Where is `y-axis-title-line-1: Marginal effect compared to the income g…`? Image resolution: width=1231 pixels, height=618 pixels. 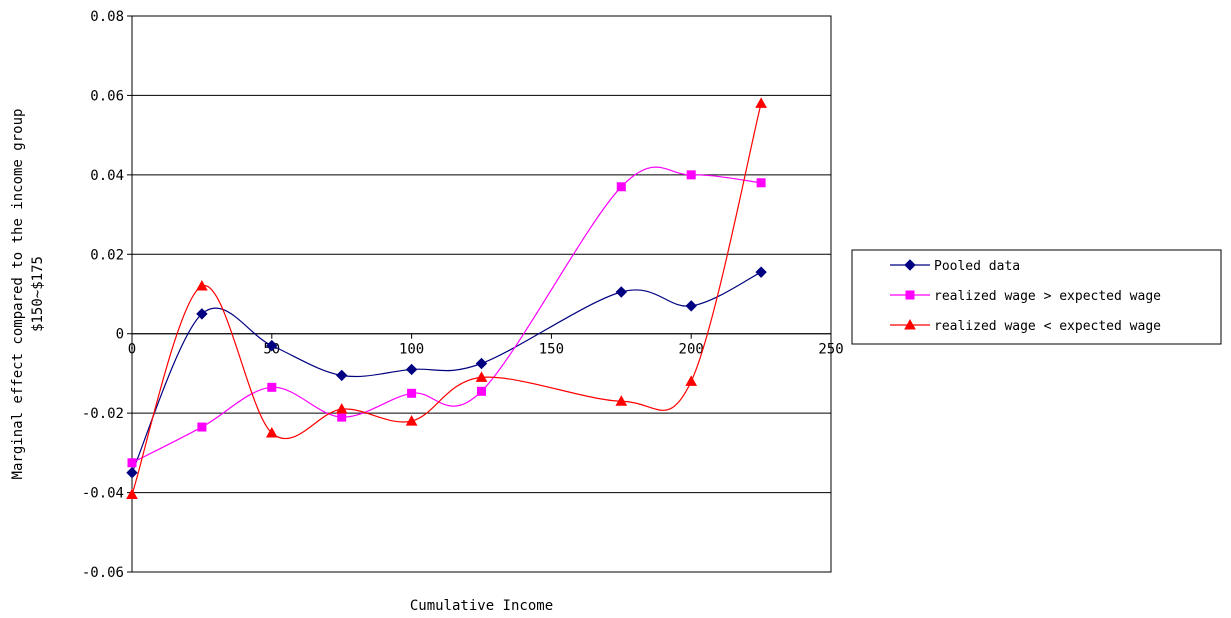 y-axis-title-line-1: Marginal effect compared to the income g… is located at coordinates (18, 294).